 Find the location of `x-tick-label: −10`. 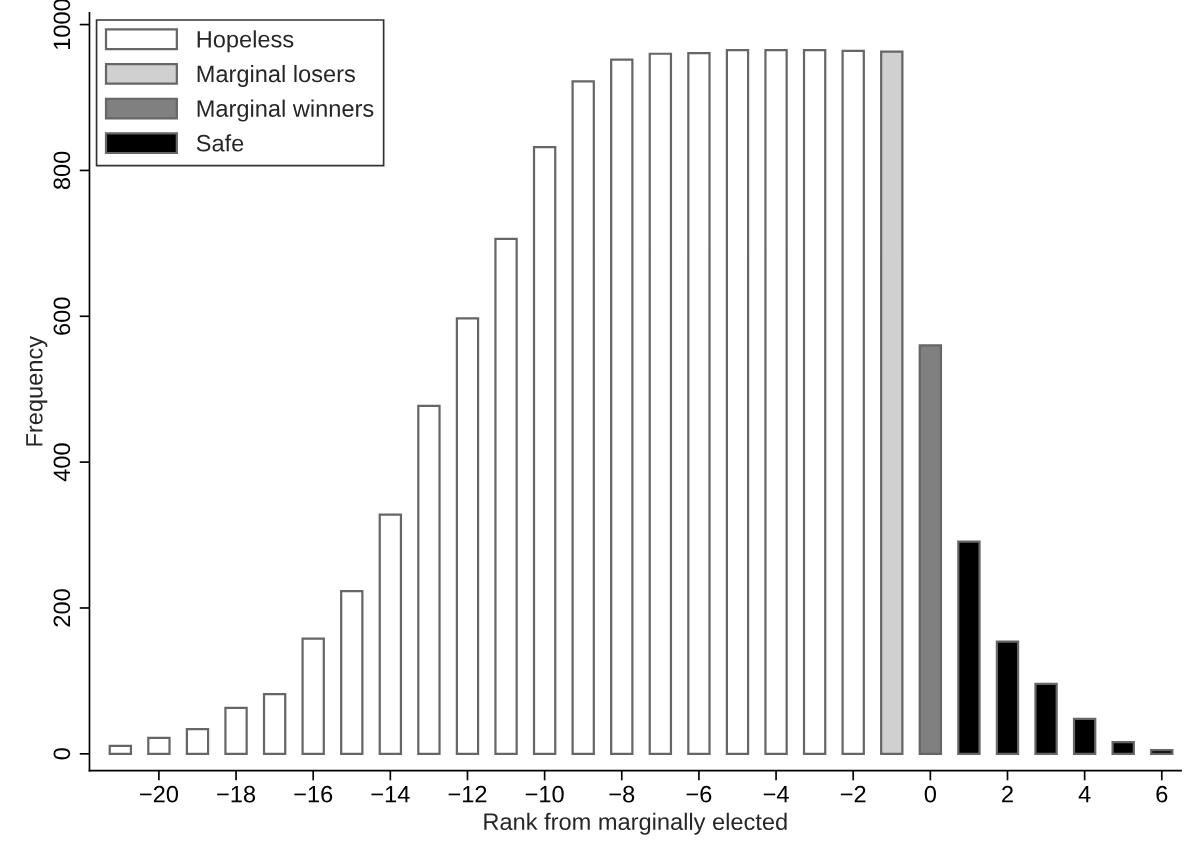

x-tick-label: −10 is located at coordinates (544, 794).